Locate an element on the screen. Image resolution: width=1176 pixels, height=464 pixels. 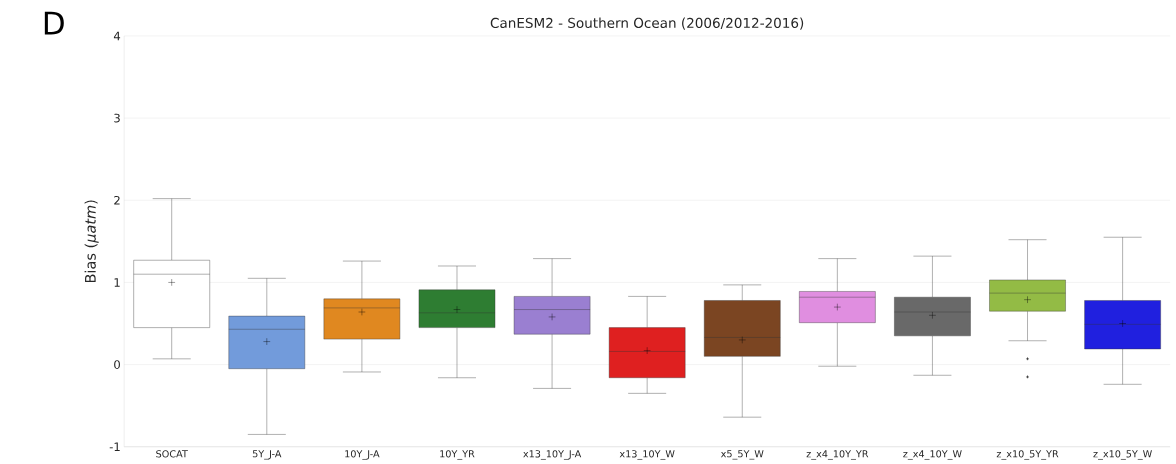
y-tick-label: -1 is located at coordinates (114, 446).